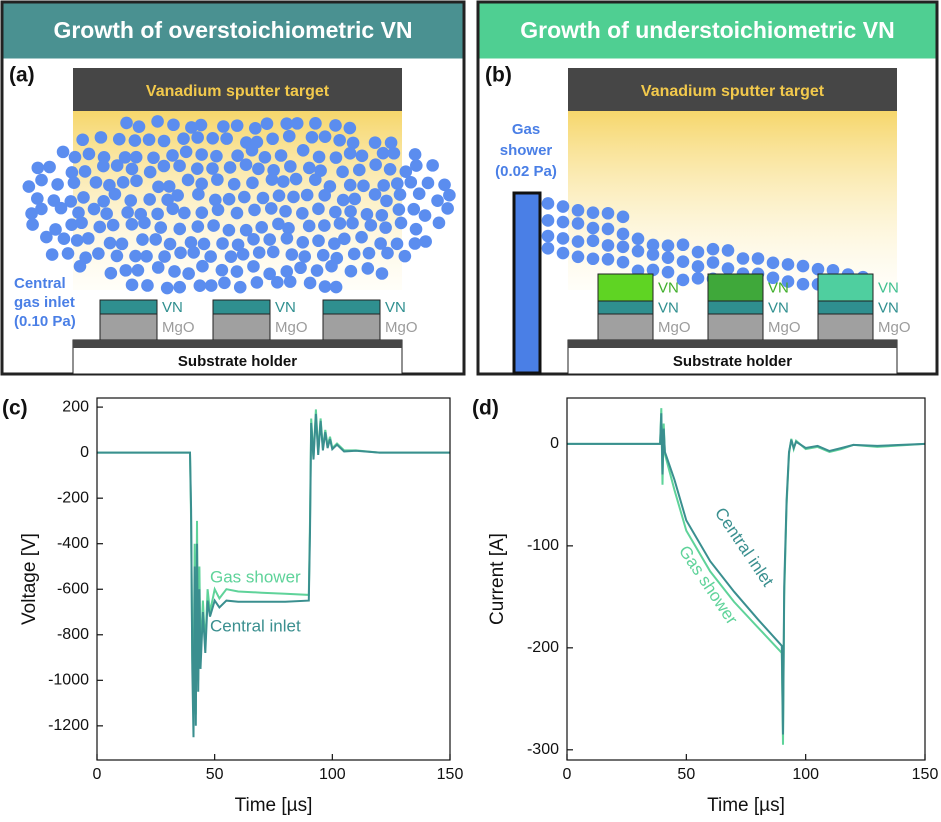 This screenshot has width=941, height=822. I want to click on inlet-label: Gas, so click(526, 129).